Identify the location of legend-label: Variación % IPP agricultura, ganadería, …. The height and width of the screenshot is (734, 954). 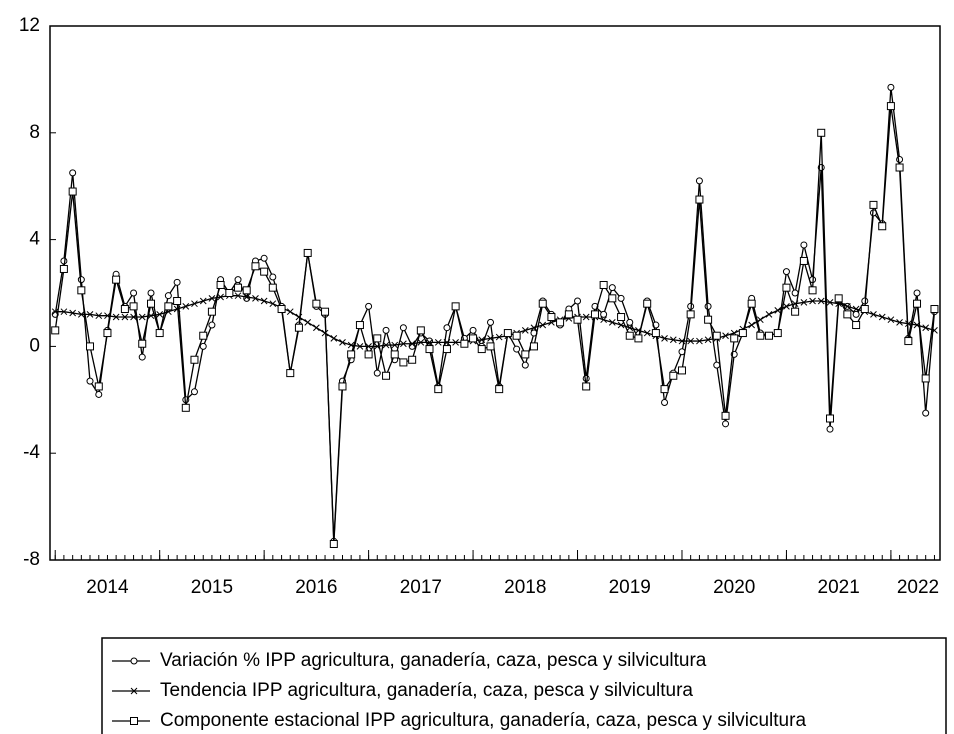
(433, 660).